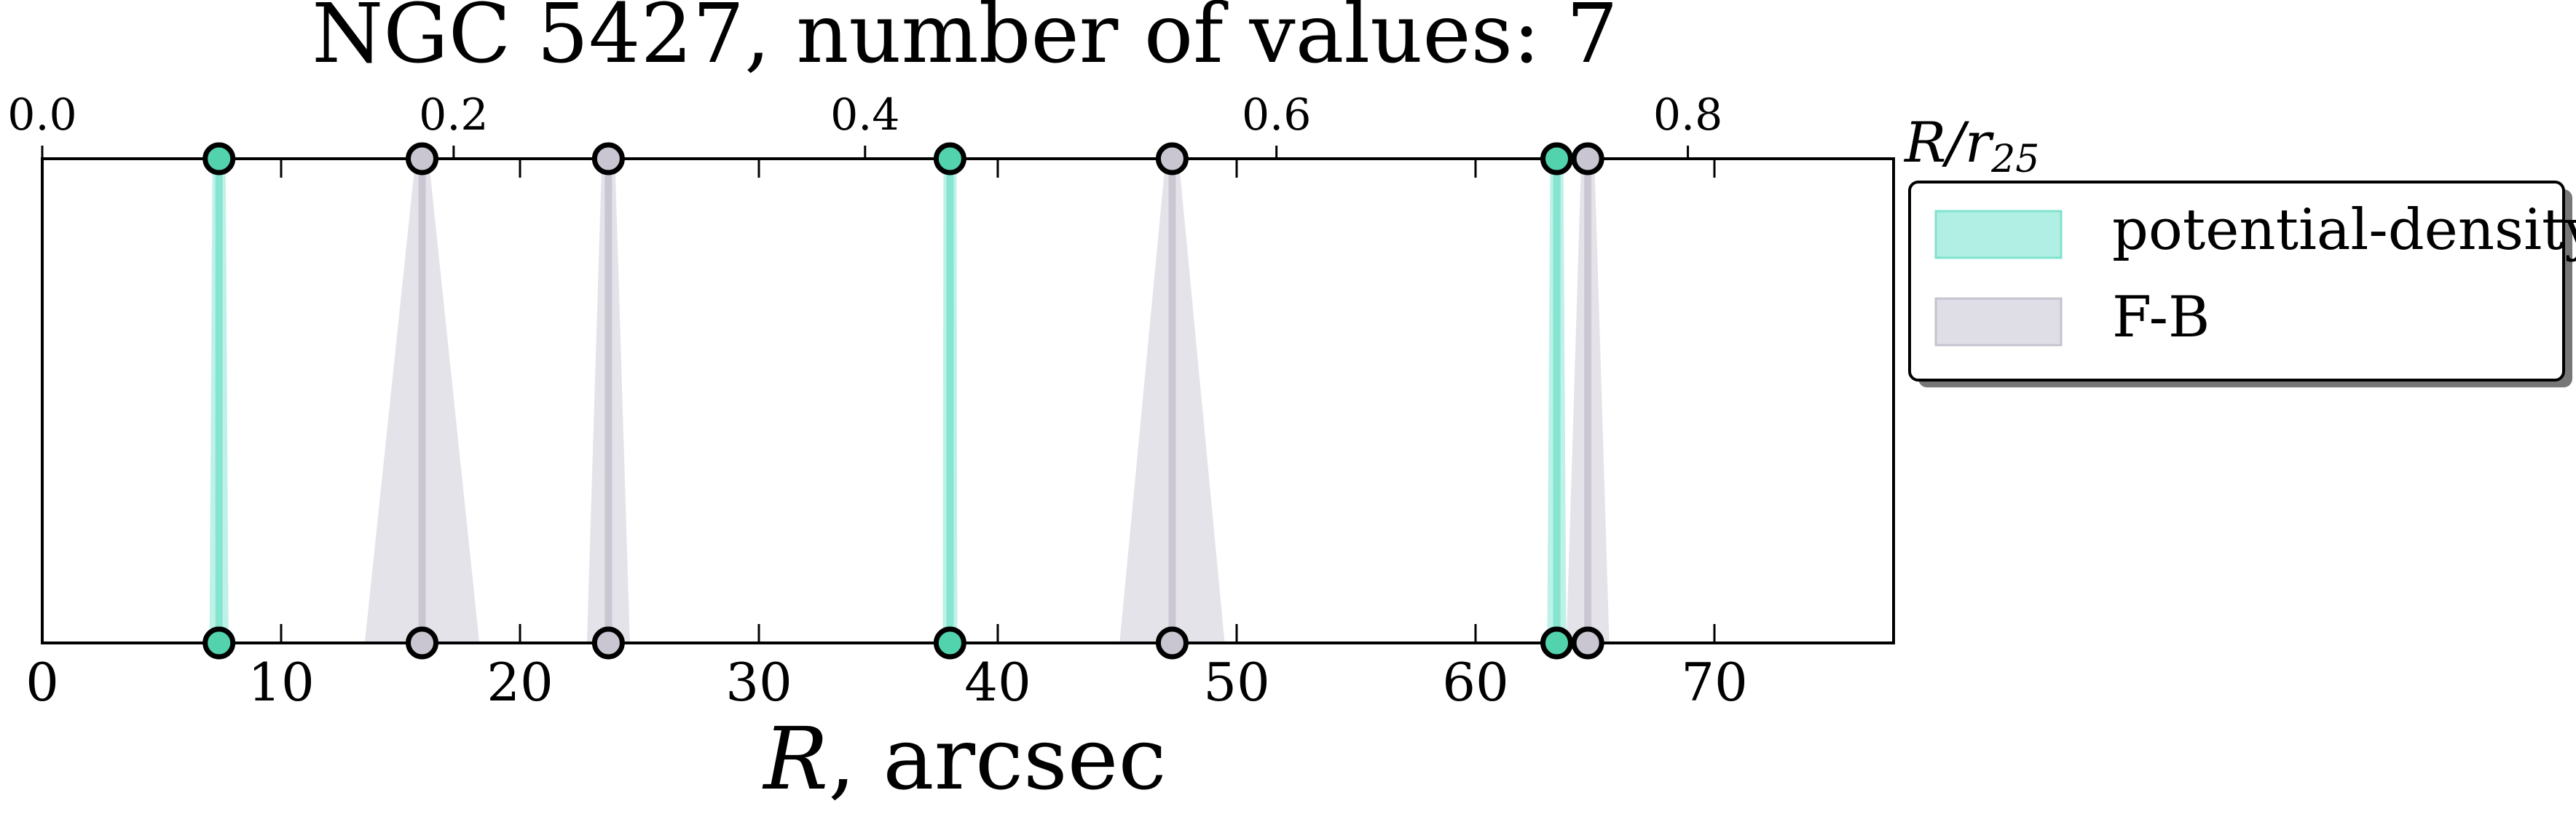  I want to click on top-axis-label-sub: 25, so click(2014, 159).